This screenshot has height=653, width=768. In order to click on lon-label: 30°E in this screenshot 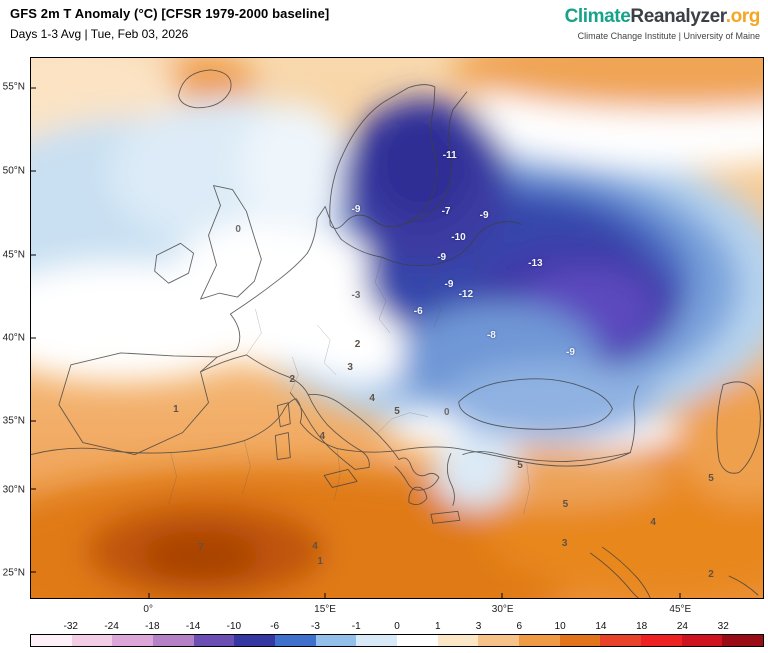, I will do `click(502, 609)`.